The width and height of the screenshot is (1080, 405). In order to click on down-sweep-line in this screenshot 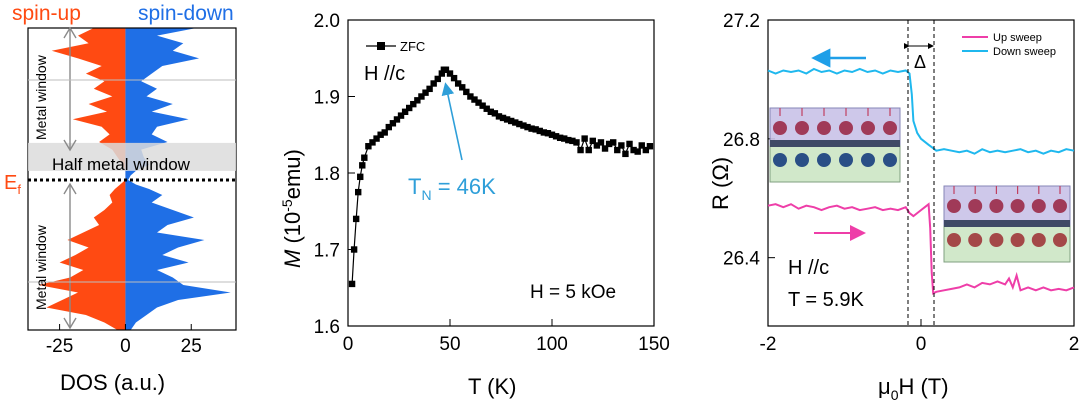, I will do `click(921, 111)`.